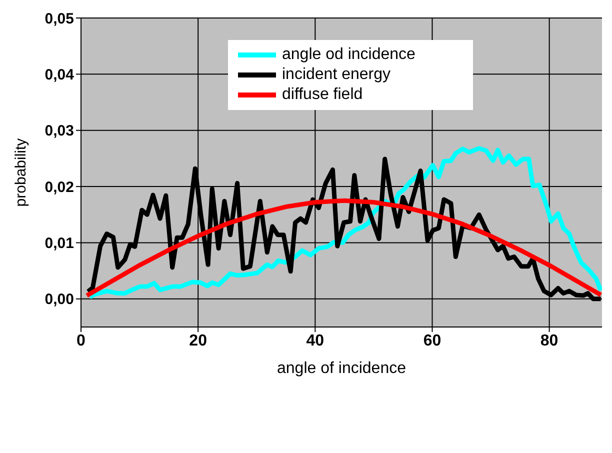 This screenshot has height=453, width=612. What do you see at coordinates (59, 299) in the screenshot?
I see `y-tick-label: 0,00` at bounding box center [59, 299].